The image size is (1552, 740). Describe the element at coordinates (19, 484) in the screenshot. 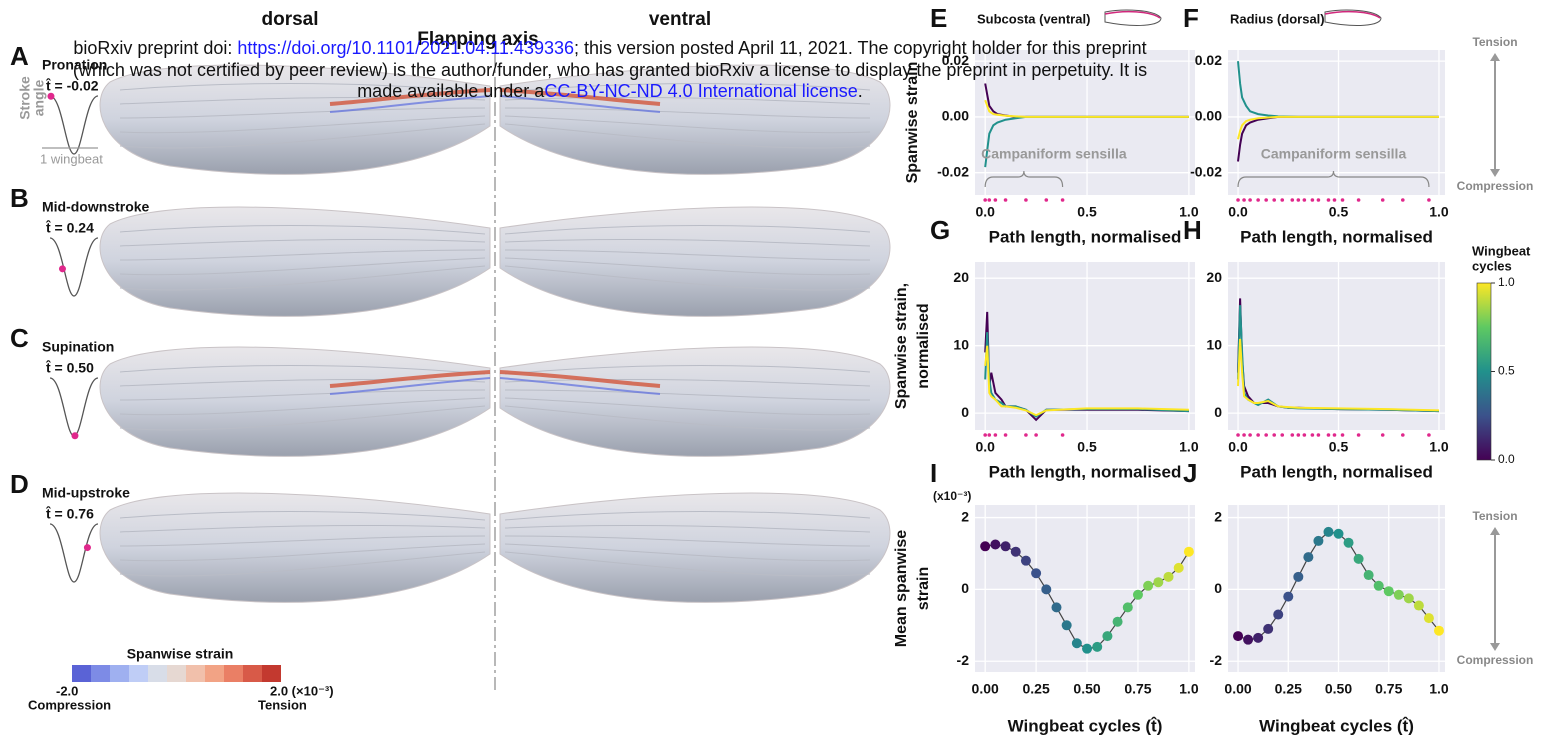

I see `panel-letter: D` at that location.